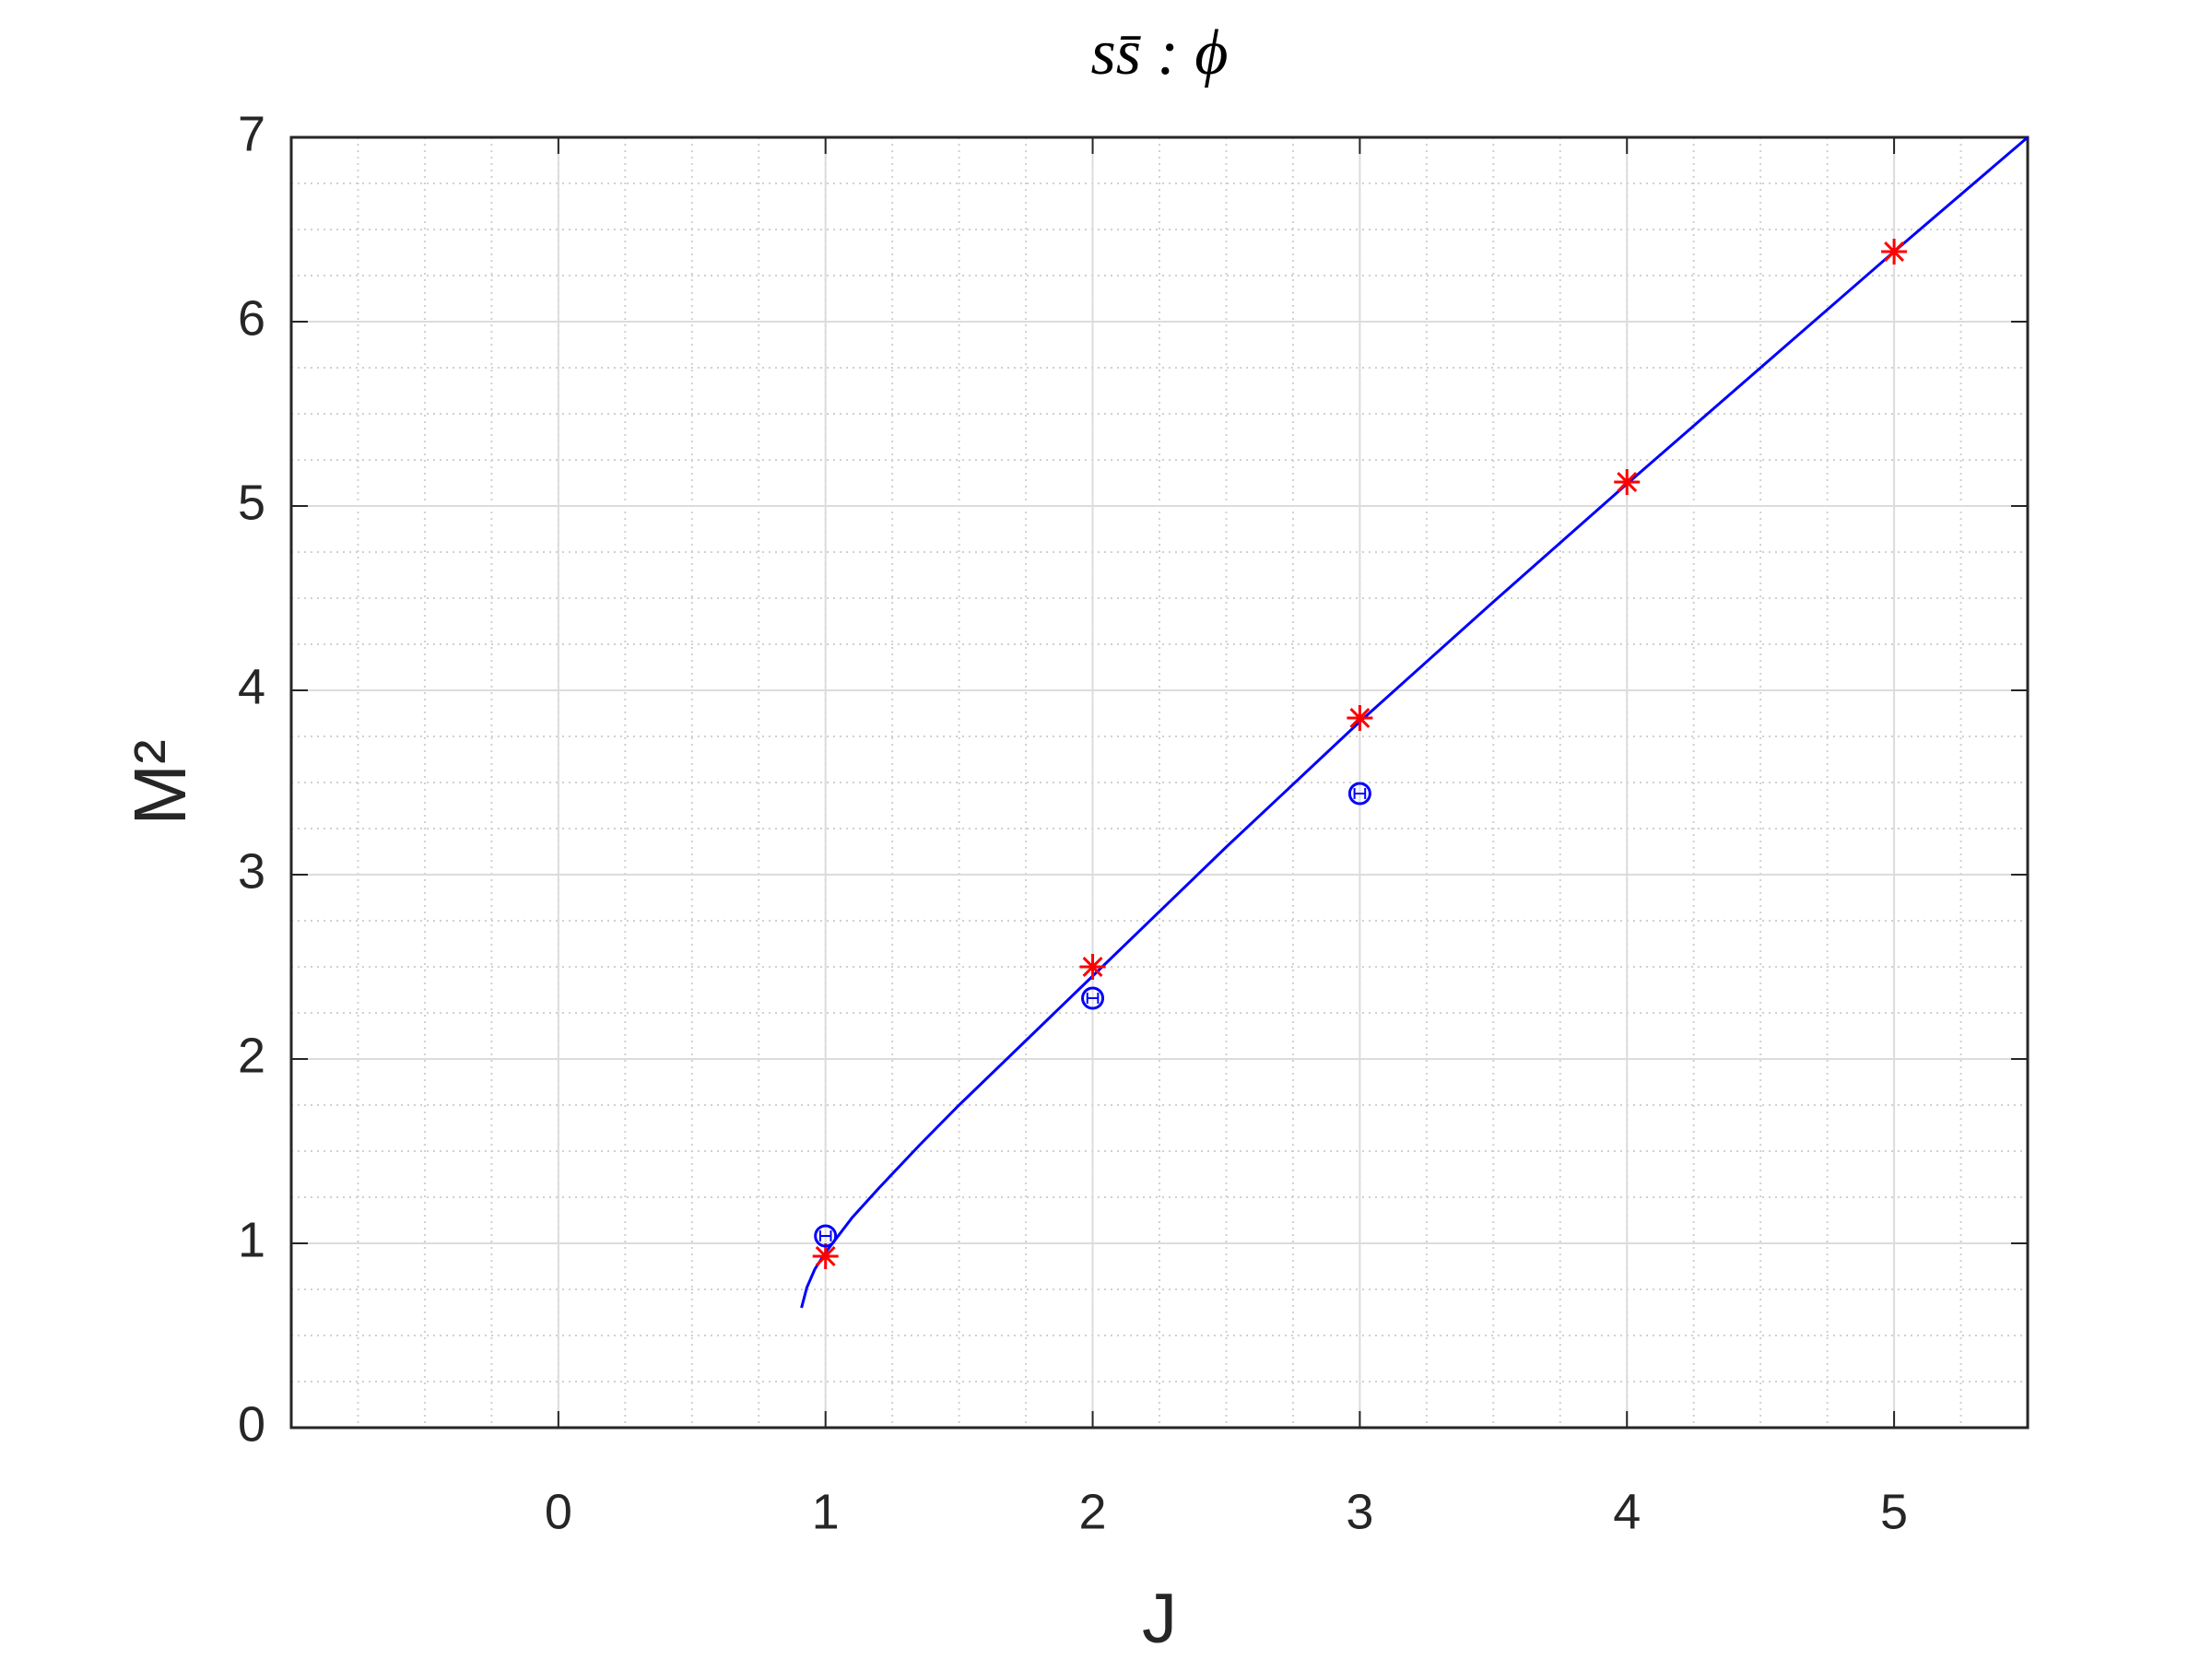  What do you see at coordinates (251, 871) in the screenshot?
I see `y-tick-label: 3` at bounding box center [251, 871].